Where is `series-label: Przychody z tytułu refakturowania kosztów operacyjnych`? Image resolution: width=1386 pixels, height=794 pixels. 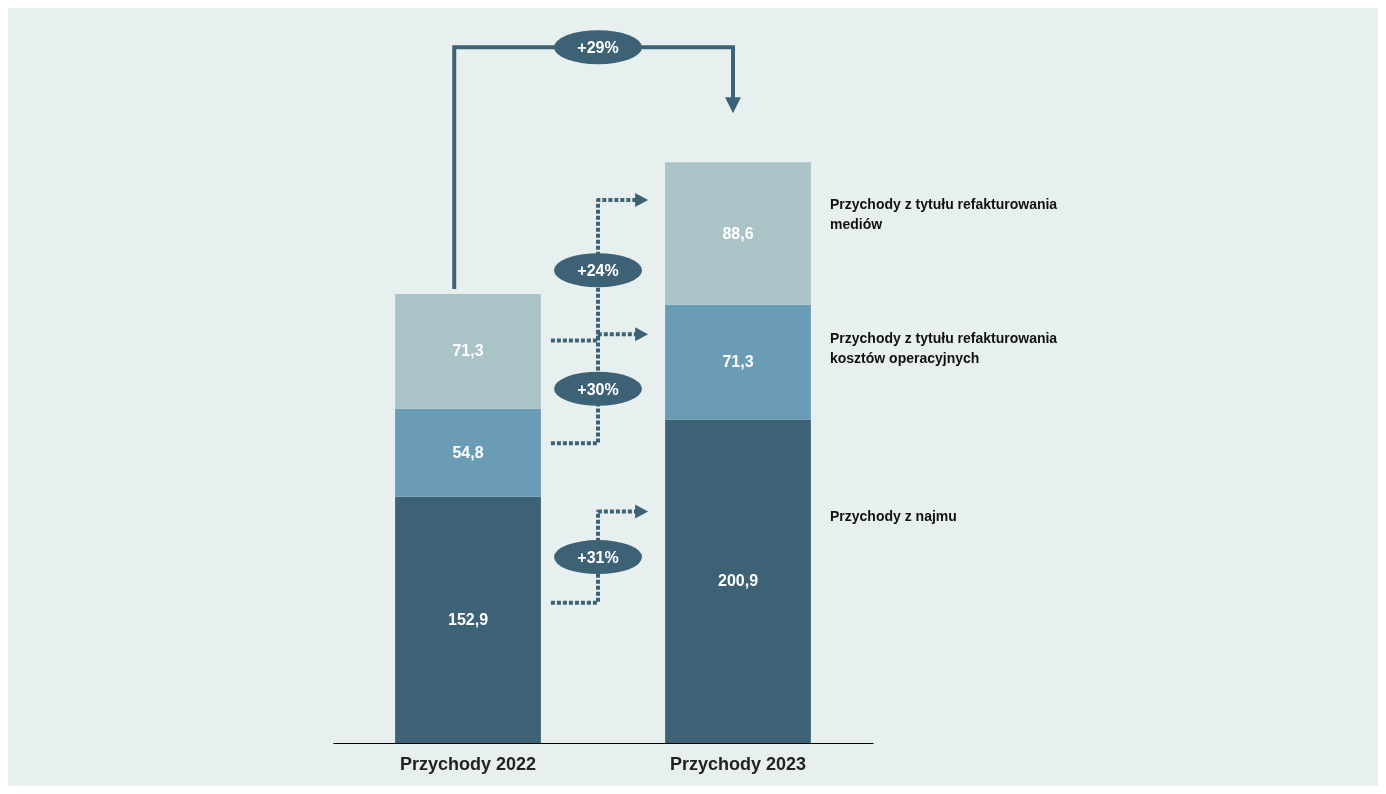 series-label: Przychody z tytułu refakturowania kosztów operacyjnych is located at coordinates (944, 348).